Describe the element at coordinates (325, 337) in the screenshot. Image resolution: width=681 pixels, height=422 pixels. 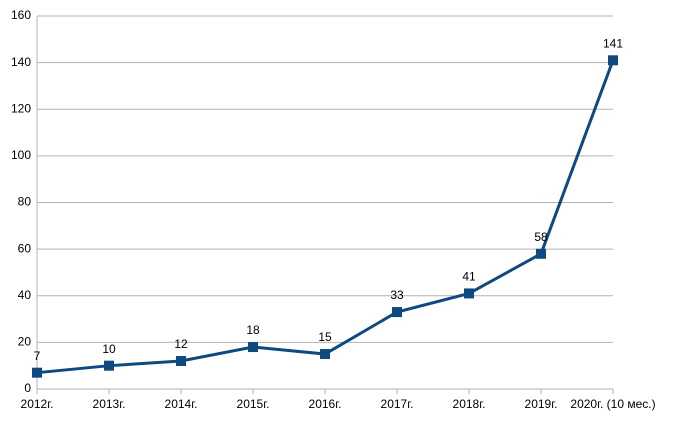
I see `data-label: 15` at that location.